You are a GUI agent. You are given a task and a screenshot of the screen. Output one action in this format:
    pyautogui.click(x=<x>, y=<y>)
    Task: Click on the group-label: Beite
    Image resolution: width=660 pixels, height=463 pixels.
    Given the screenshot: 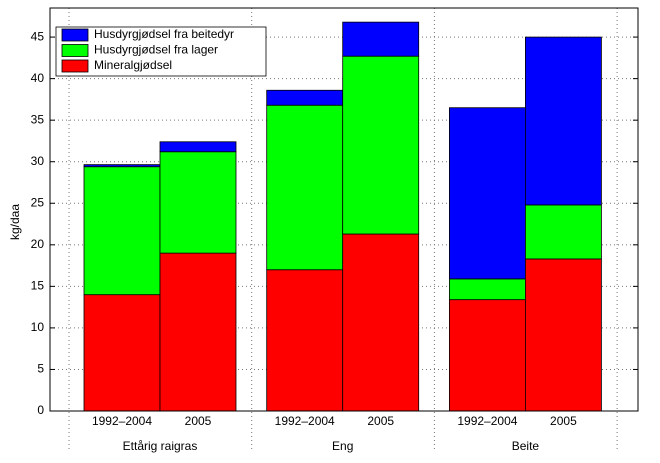 What is the action you would take?
    pyautogui.click(x=526, y=446)
    